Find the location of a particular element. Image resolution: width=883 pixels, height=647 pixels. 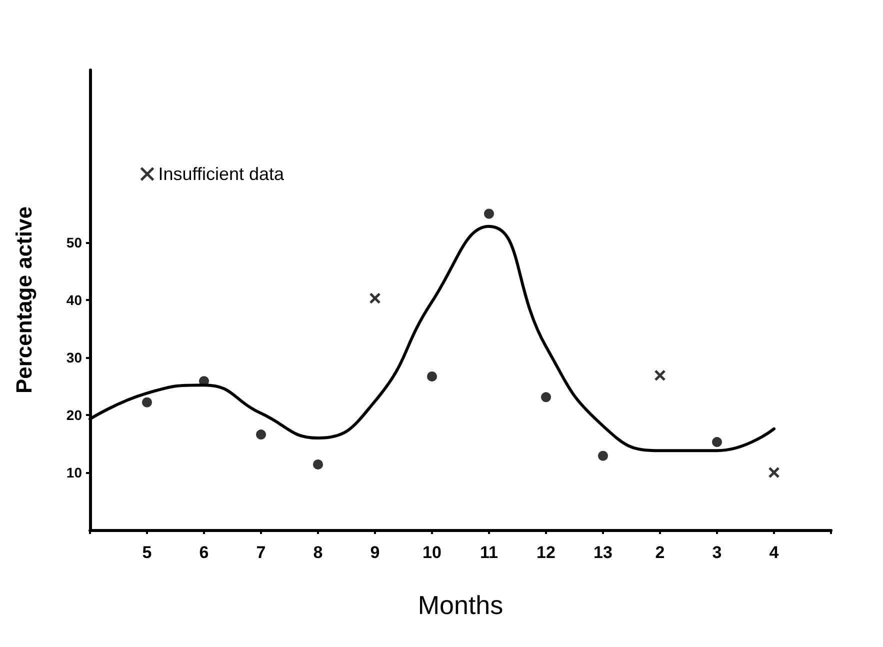

y-tick-label: 20 is located at coordinates (74, 415).